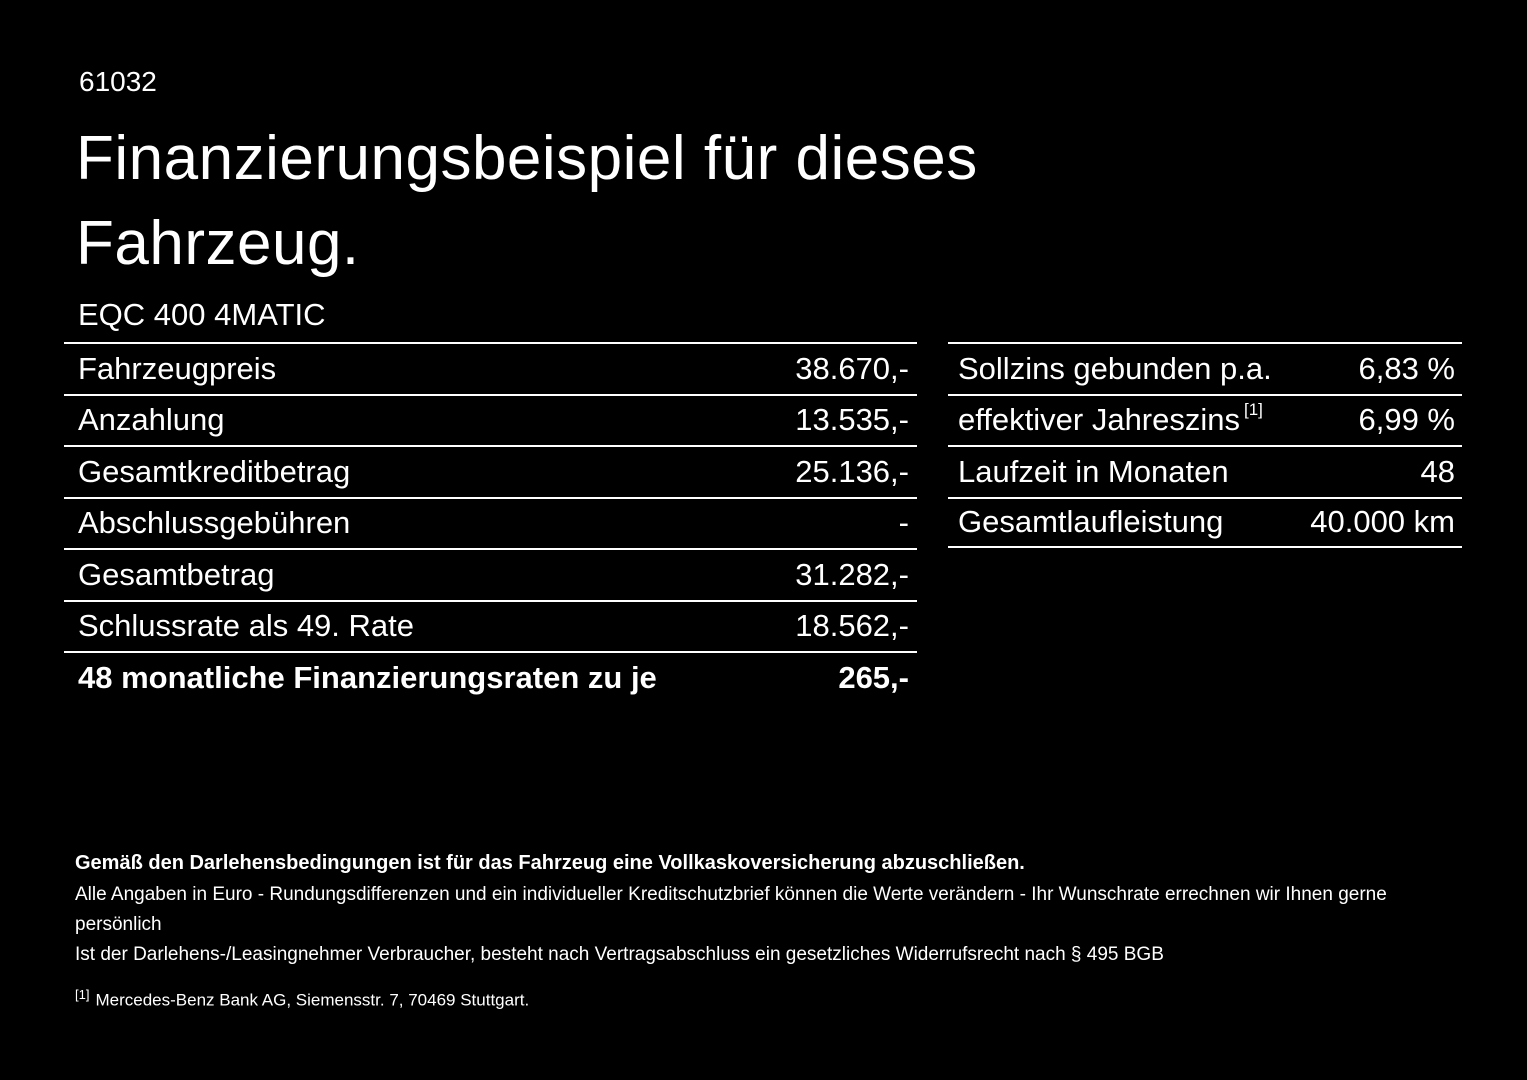 The height and width of the screenshot is (1080, 1527). What do you see at coordinates (367, 677) in the screenshot?
I see `row-label: 48 monatliche Finanzierungsraten zu je` at bounding box center [367, 677].